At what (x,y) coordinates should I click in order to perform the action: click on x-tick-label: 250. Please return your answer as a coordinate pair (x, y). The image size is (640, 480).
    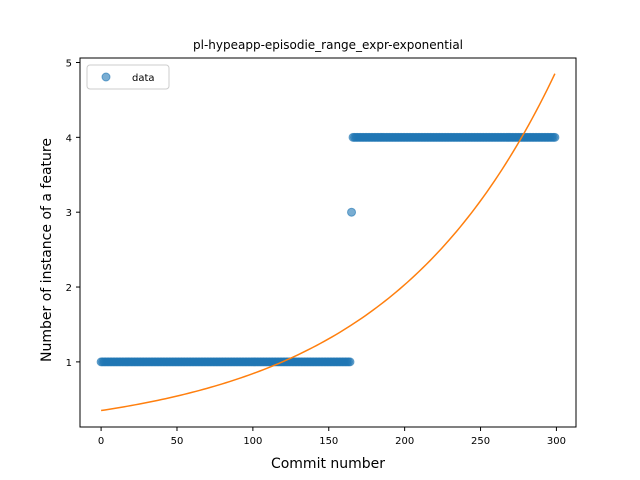
    Looking at the image, I should click on (480, 441).